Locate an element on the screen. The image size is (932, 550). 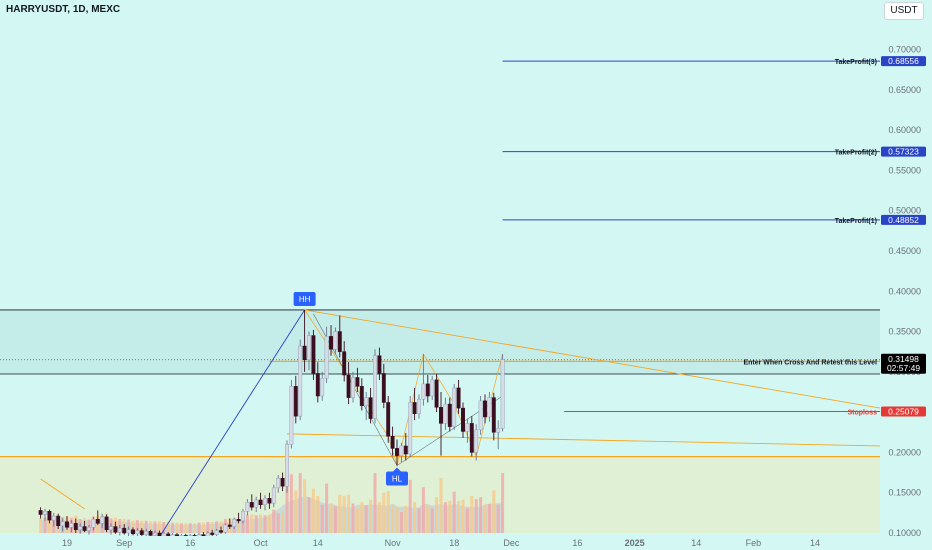
level-price-tag-2-bg is located at coordinates (903, 219).